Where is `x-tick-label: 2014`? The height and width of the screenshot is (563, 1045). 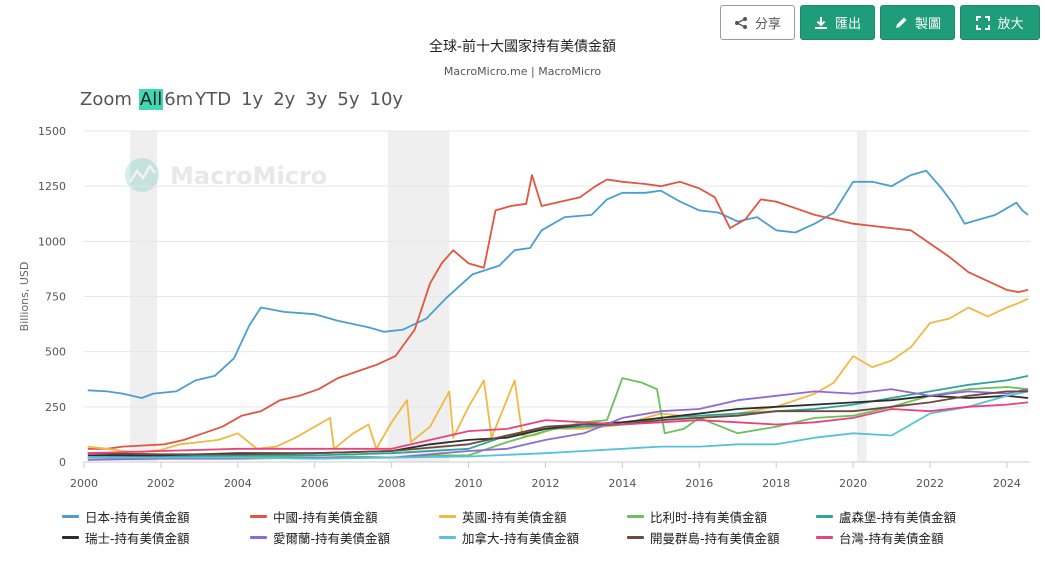 x-tick-label: 2014 is located at coordinates (622, 483).